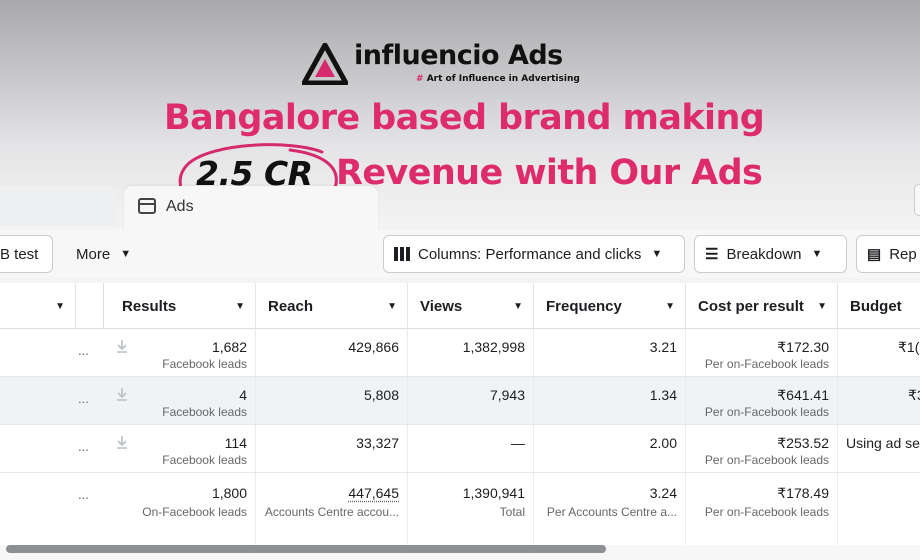 The image size is (920, 560). Describe the element at coordinates (332, 400) in the screenshot. I see `cell-reach: 5,808` at that location.